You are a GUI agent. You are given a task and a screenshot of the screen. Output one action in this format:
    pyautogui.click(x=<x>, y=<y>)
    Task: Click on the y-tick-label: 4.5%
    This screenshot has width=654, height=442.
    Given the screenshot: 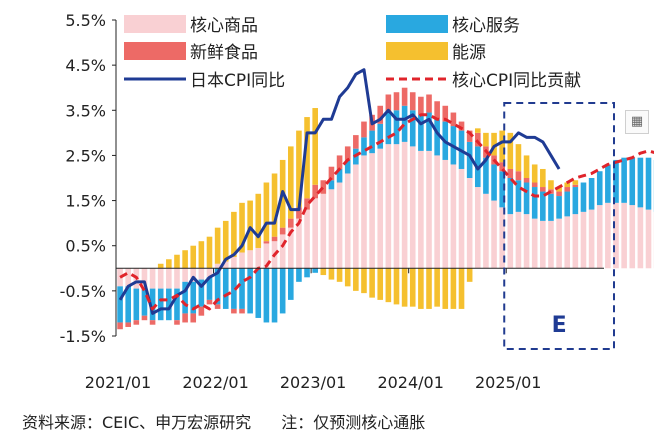 What is the action you would take?
    pyautogui.click(x=85, y=65)
    